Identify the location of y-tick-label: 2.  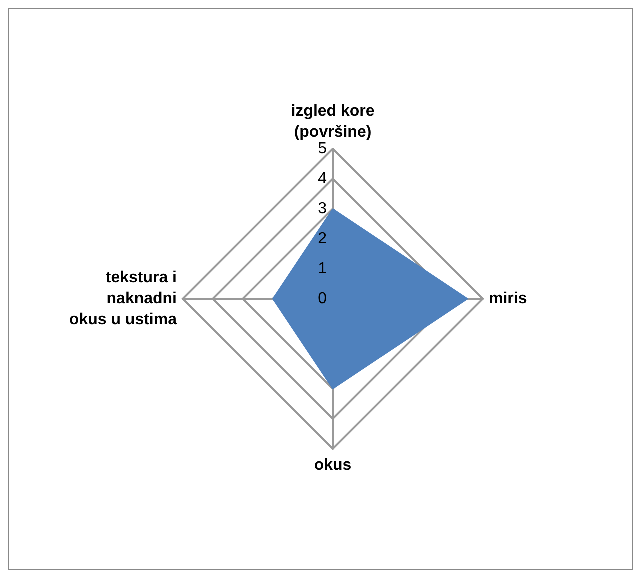
(323, 239).